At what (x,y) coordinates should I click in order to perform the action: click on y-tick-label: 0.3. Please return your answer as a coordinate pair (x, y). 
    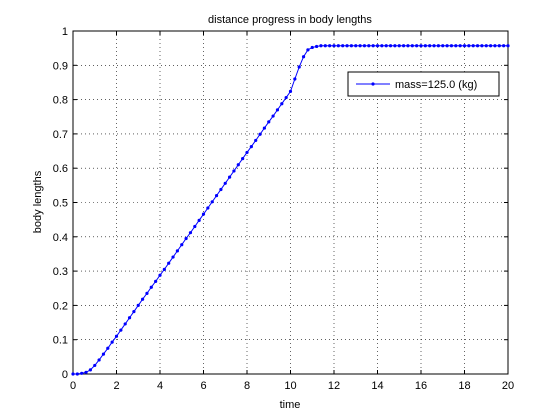
    Looking at the image, I should click on (60, 272).